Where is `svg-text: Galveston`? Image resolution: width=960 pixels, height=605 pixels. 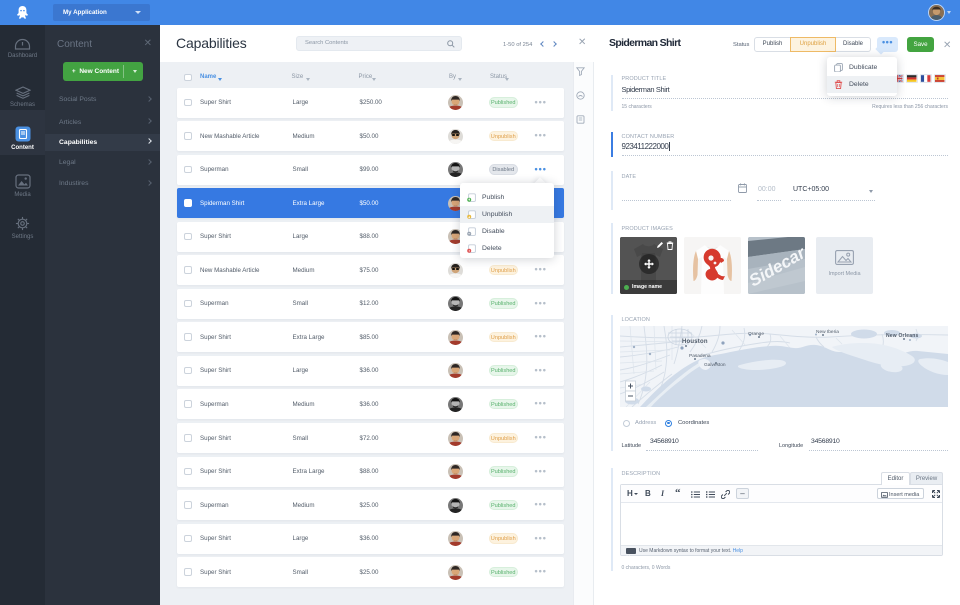
svg-text: Galveston is located at coordinates (715, 365).